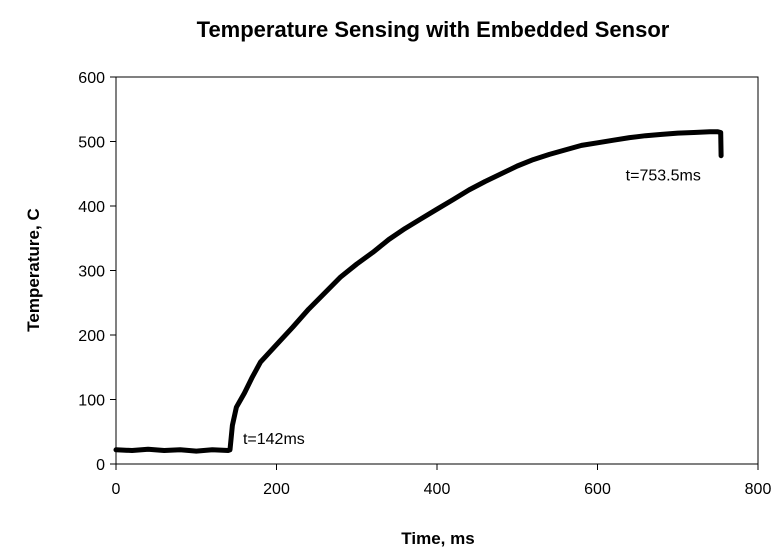  I want to click on annotation-label: t=142ms, so click(274, 439).